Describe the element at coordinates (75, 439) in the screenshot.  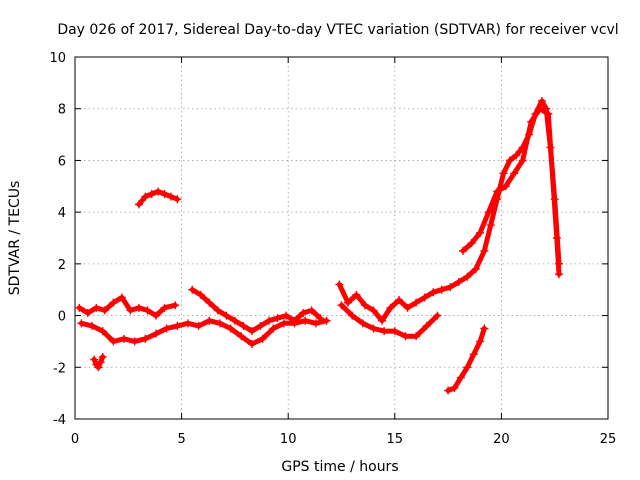
I see `x-tick-label: 0` at that location.